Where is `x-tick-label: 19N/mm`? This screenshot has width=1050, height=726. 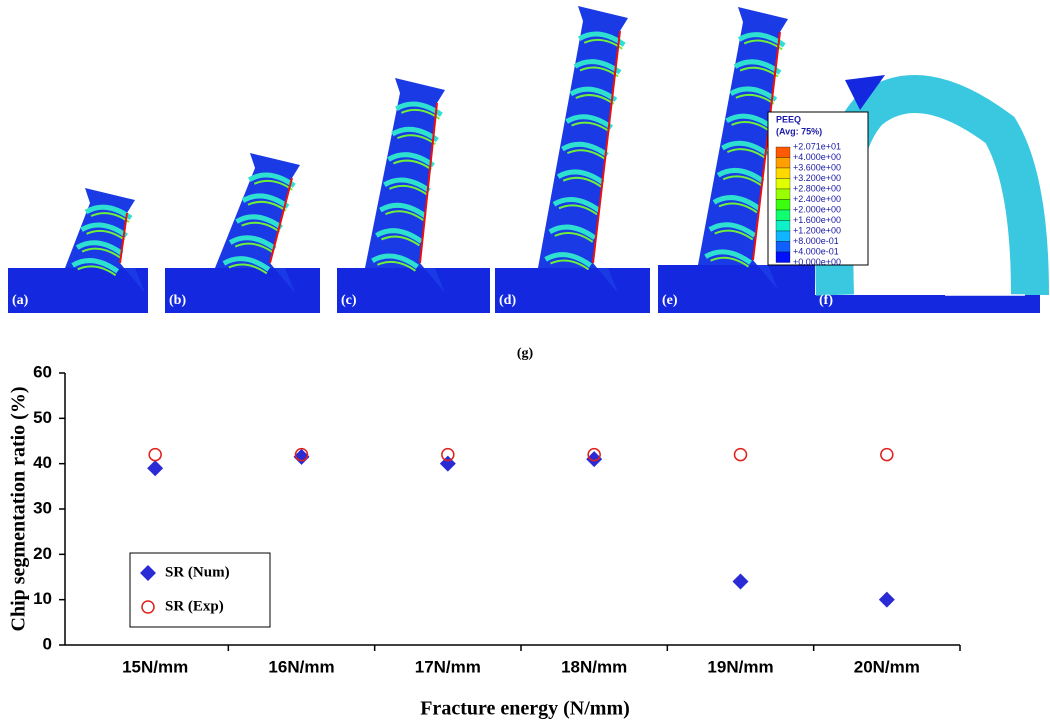
x-tick-label: 19N/mm is located at coordinates (740, 666).